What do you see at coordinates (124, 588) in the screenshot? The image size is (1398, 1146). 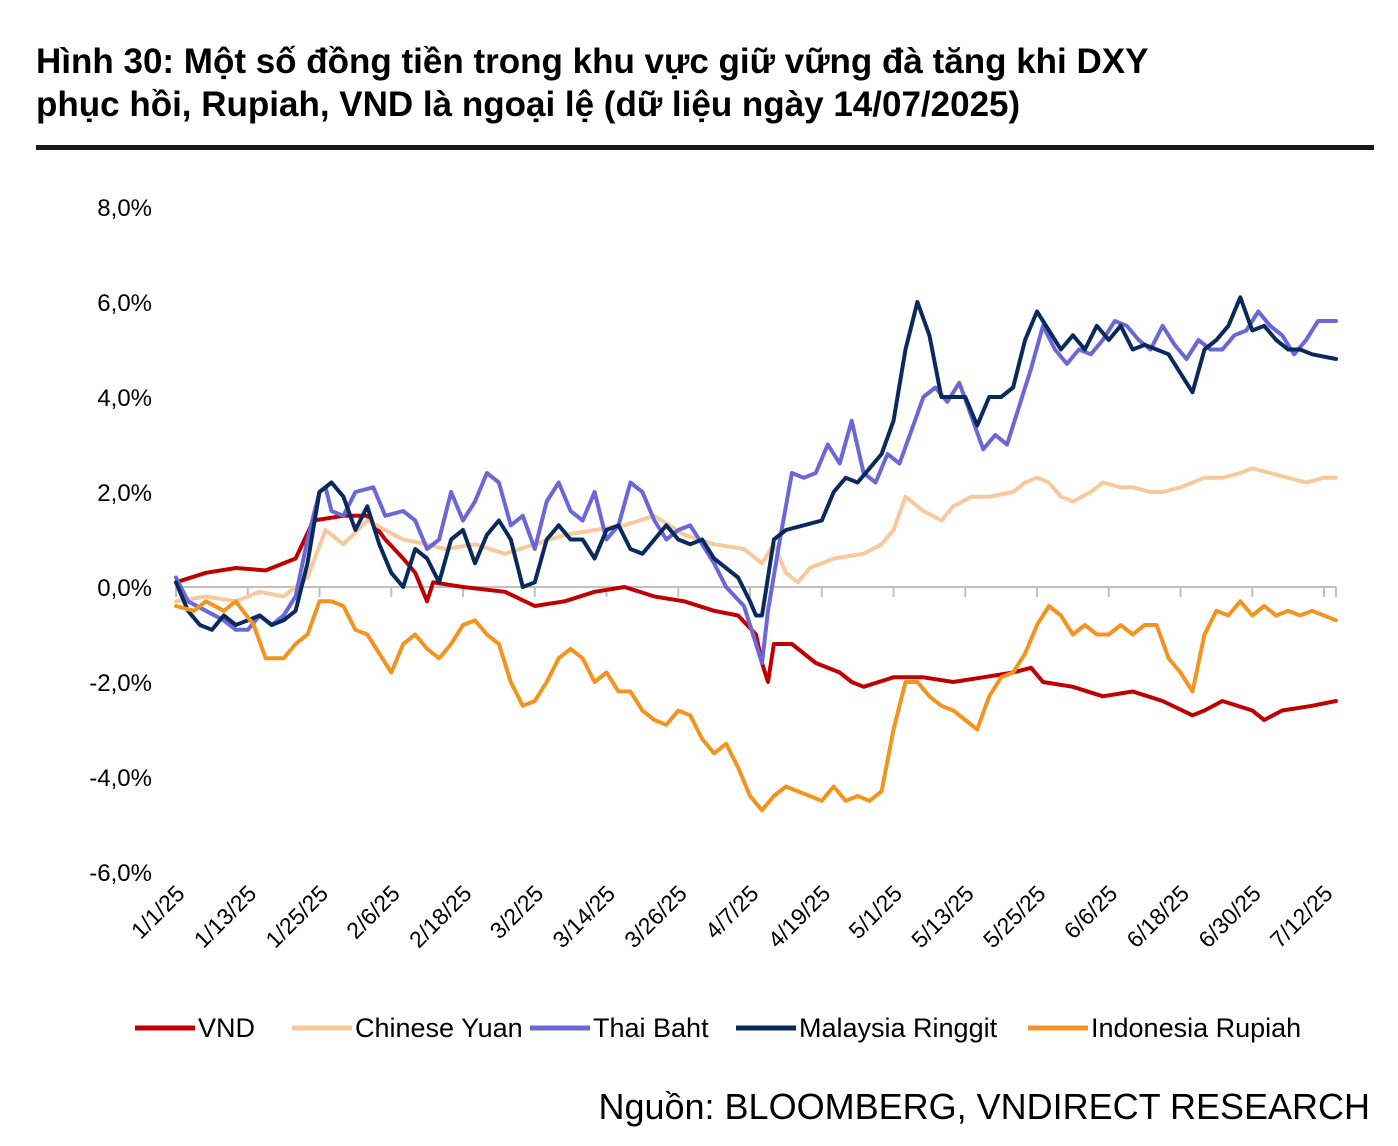 I see `y-tick-label: 0,0%` at bounding box center [124, 588].